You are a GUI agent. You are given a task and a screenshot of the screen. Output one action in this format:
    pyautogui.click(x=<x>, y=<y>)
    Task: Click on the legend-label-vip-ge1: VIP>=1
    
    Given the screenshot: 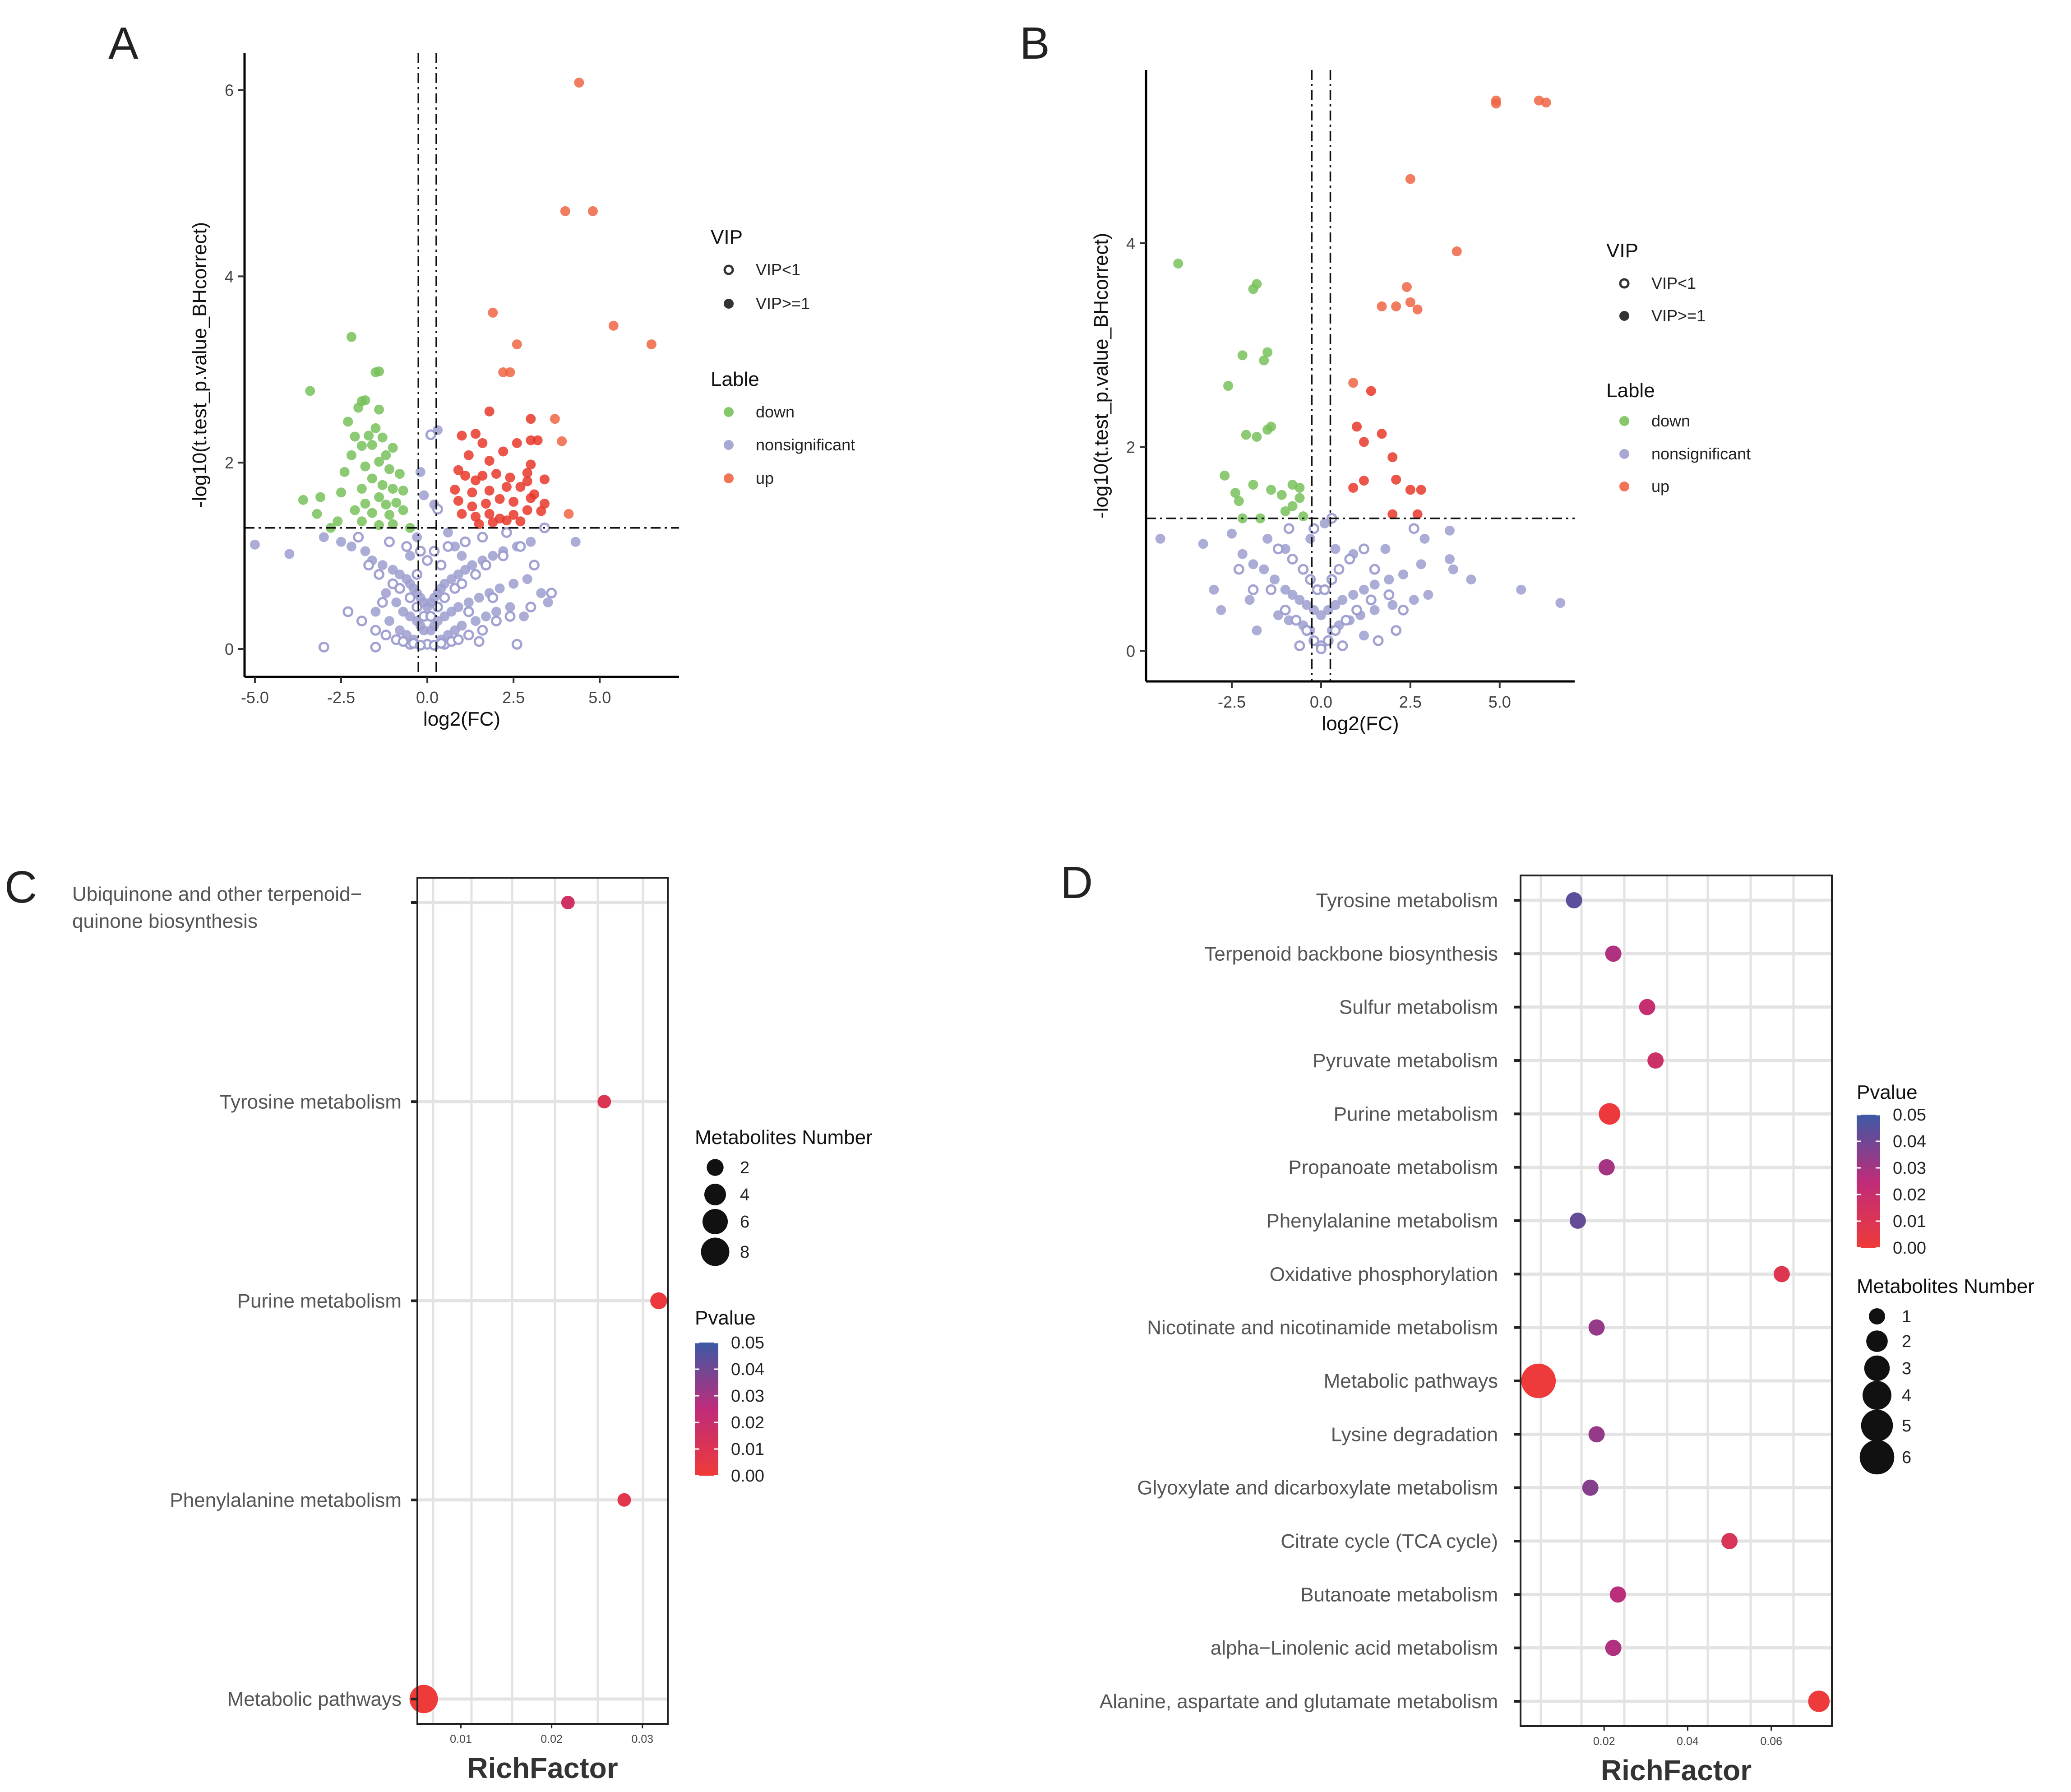 What is the action you would take?
    pyautogui.click(x=783, y=303)
    